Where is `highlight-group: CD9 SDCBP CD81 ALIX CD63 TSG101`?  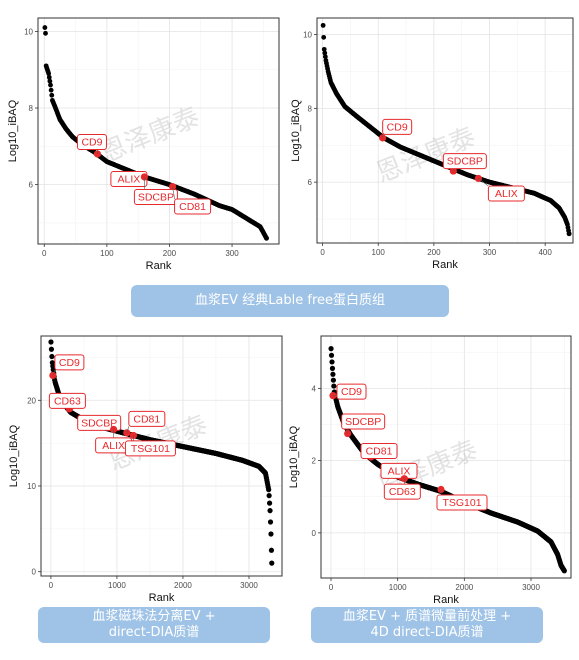
highlight-group: CD9 SDCBP CD81 ALIX CD63 TSG101 is located at coordinates (408, 447).